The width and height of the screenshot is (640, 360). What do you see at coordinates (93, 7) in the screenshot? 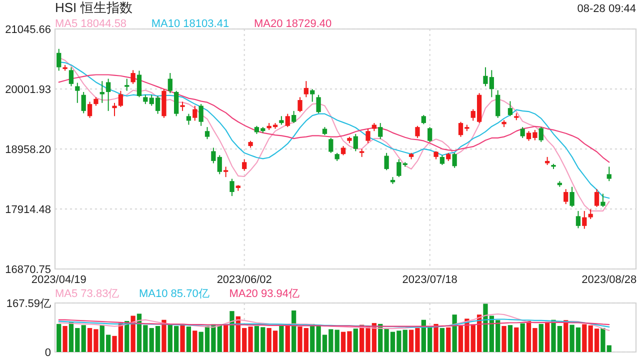
I see `chart-title: HSI 恒生指数` at bounding box center [93, 7].